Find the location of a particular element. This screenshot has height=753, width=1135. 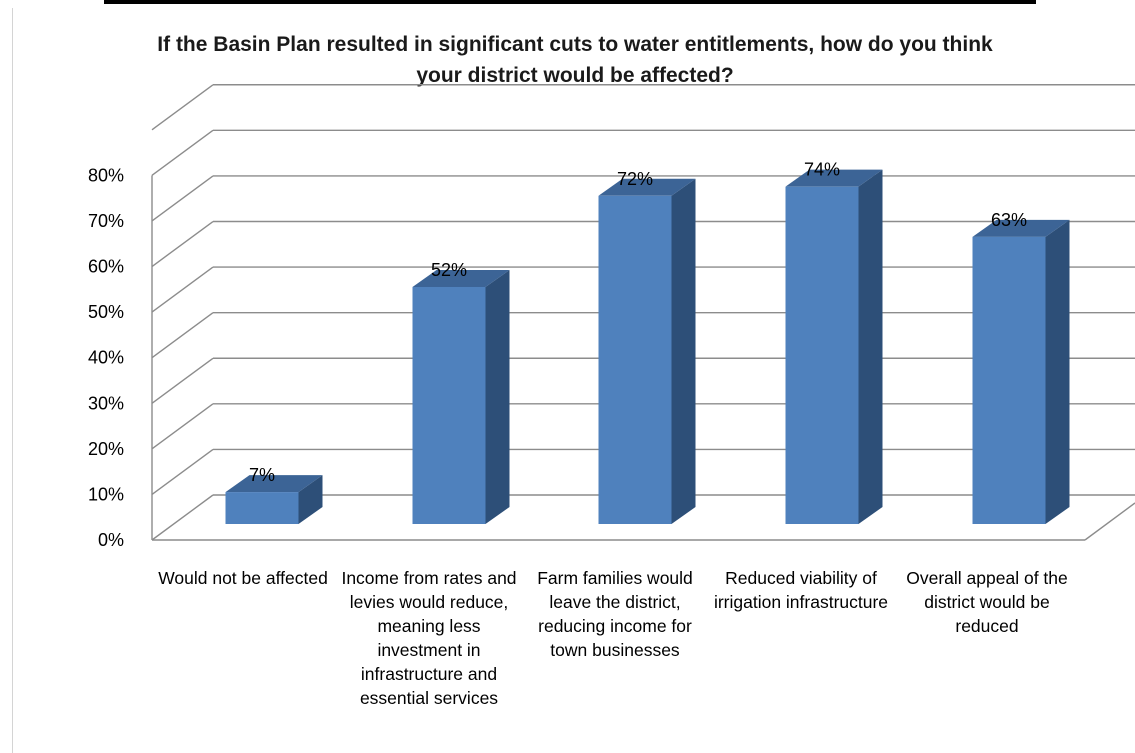

y-tick-label: 30% is located at coordinates (106, 403).